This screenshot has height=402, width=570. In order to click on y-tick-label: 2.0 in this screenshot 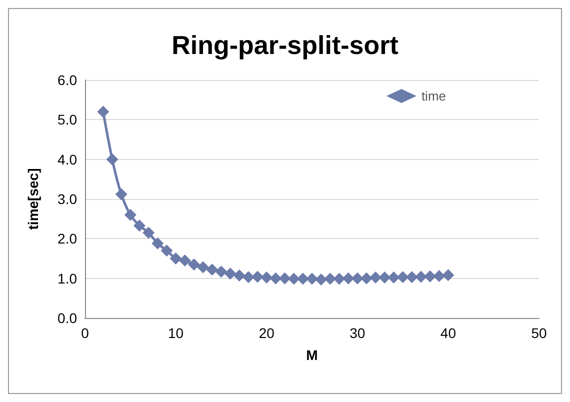, I will do `click(68, 238)`.